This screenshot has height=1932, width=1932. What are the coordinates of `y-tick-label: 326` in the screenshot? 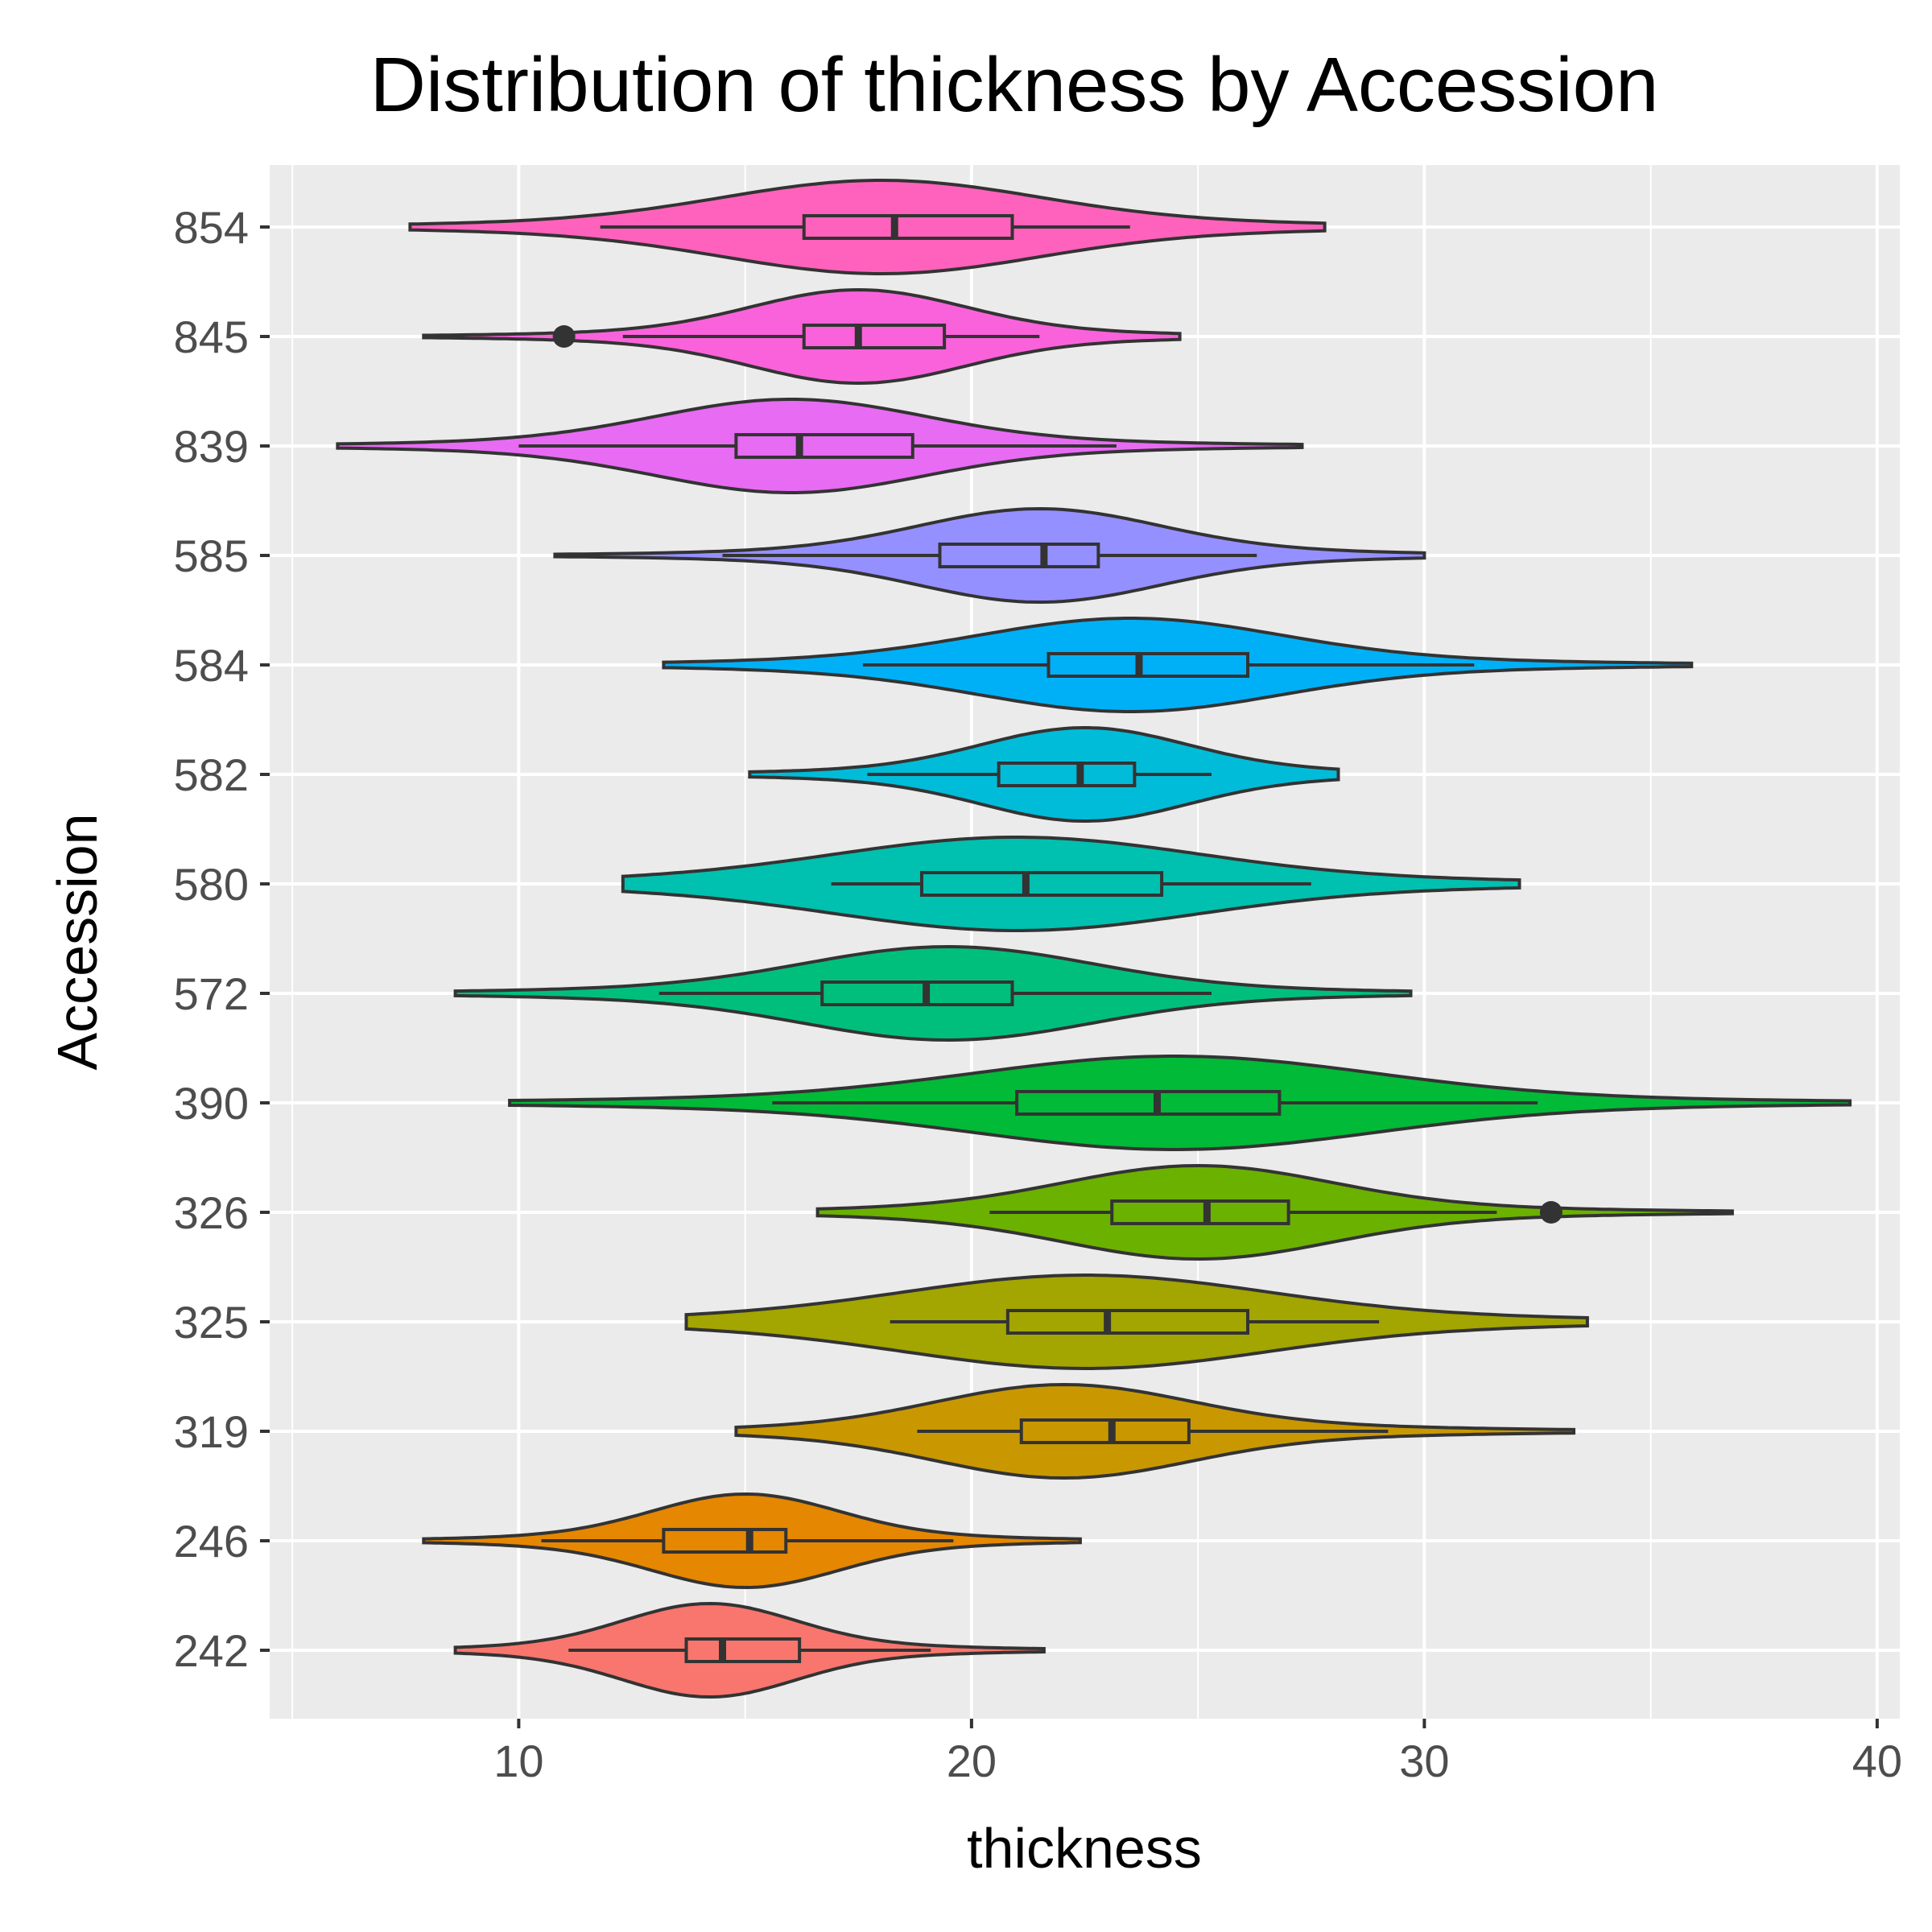 It's located at (211, 1212).